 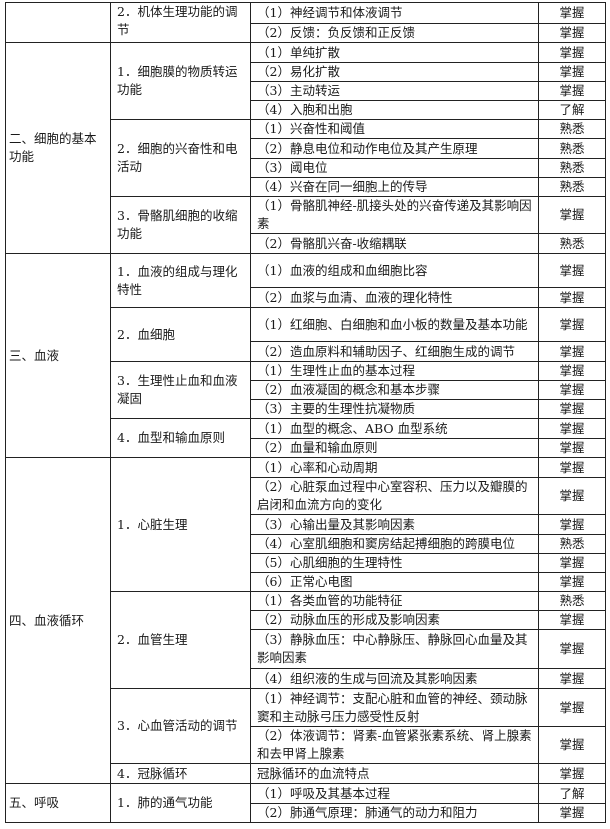 I want to click on table-row: （2）静息电位和动作电位及其产生原理 熟悉, so click(x=306, y=148).